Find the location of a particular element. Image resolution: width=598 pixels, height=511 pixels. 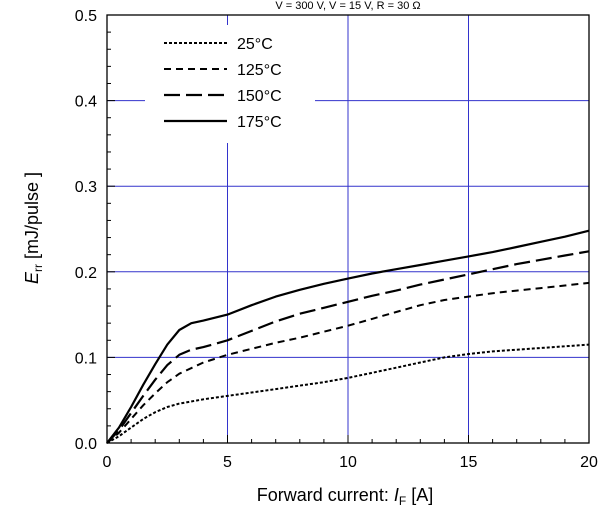

y-tick-label: 0.2 is located at coordinates (86, 273).